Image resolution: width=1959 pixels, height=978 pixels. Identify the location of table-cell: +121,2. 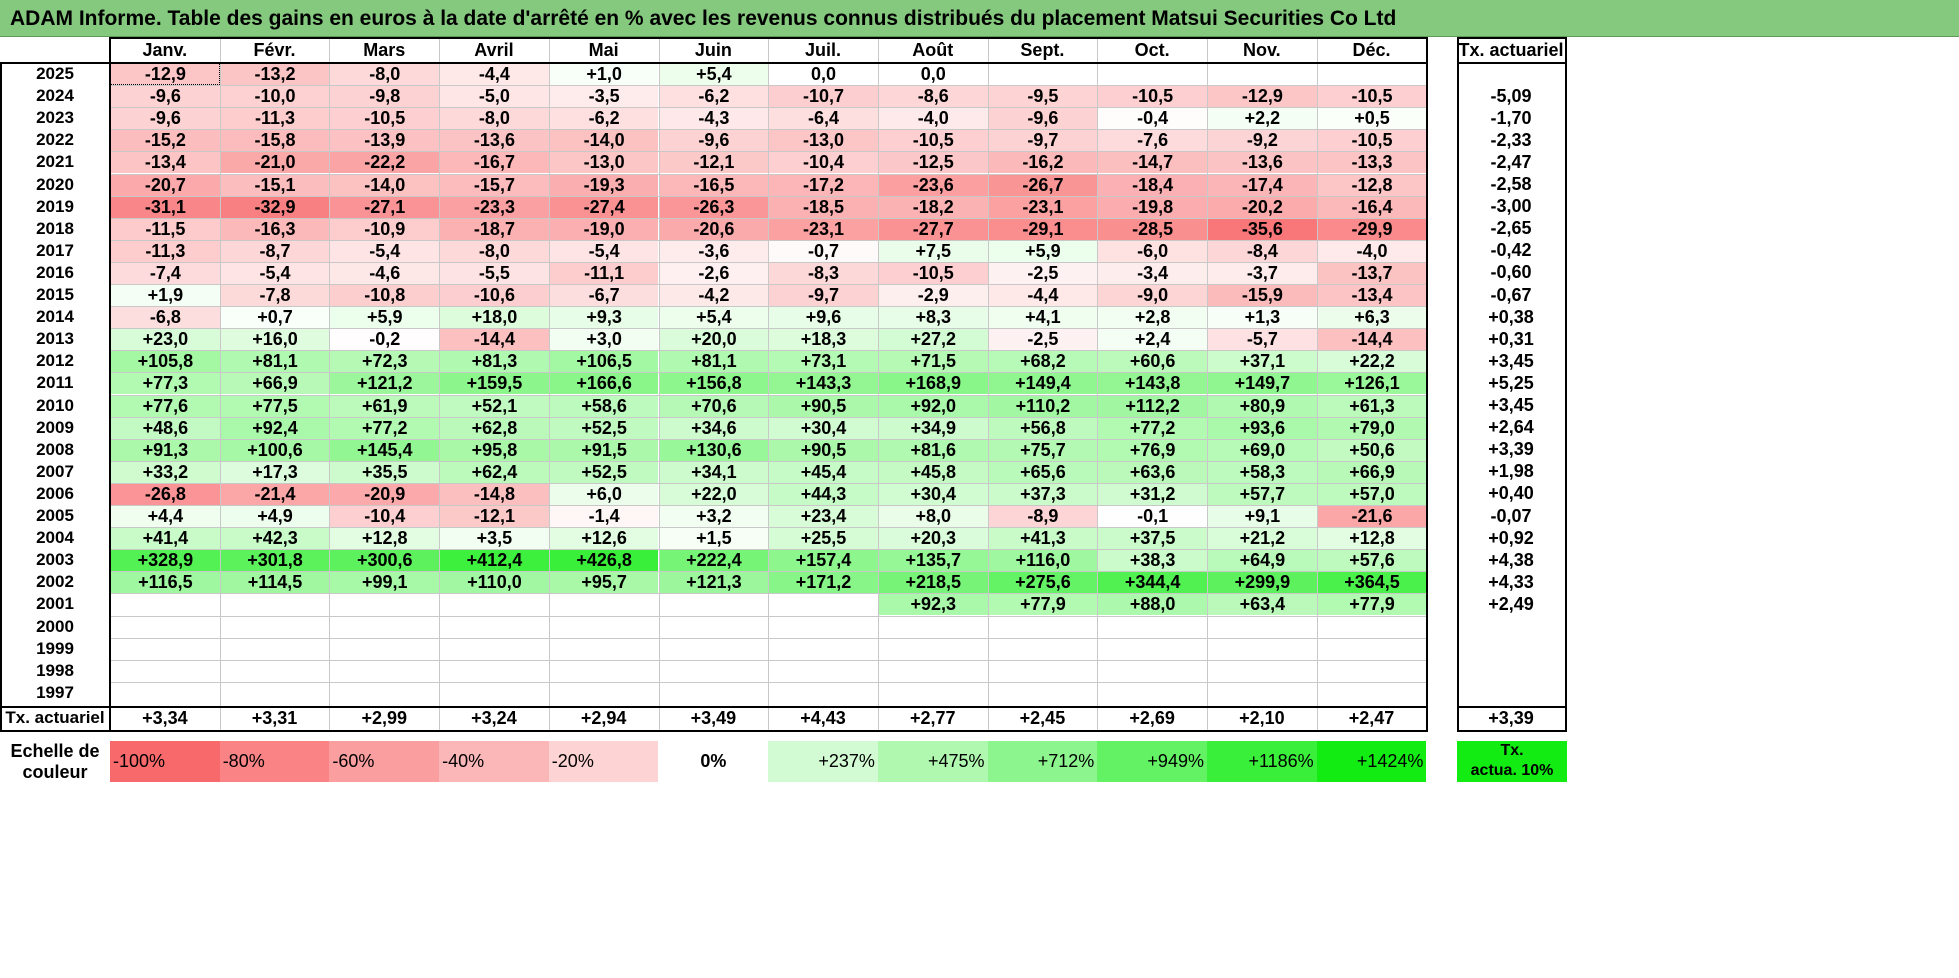
(385, 384).